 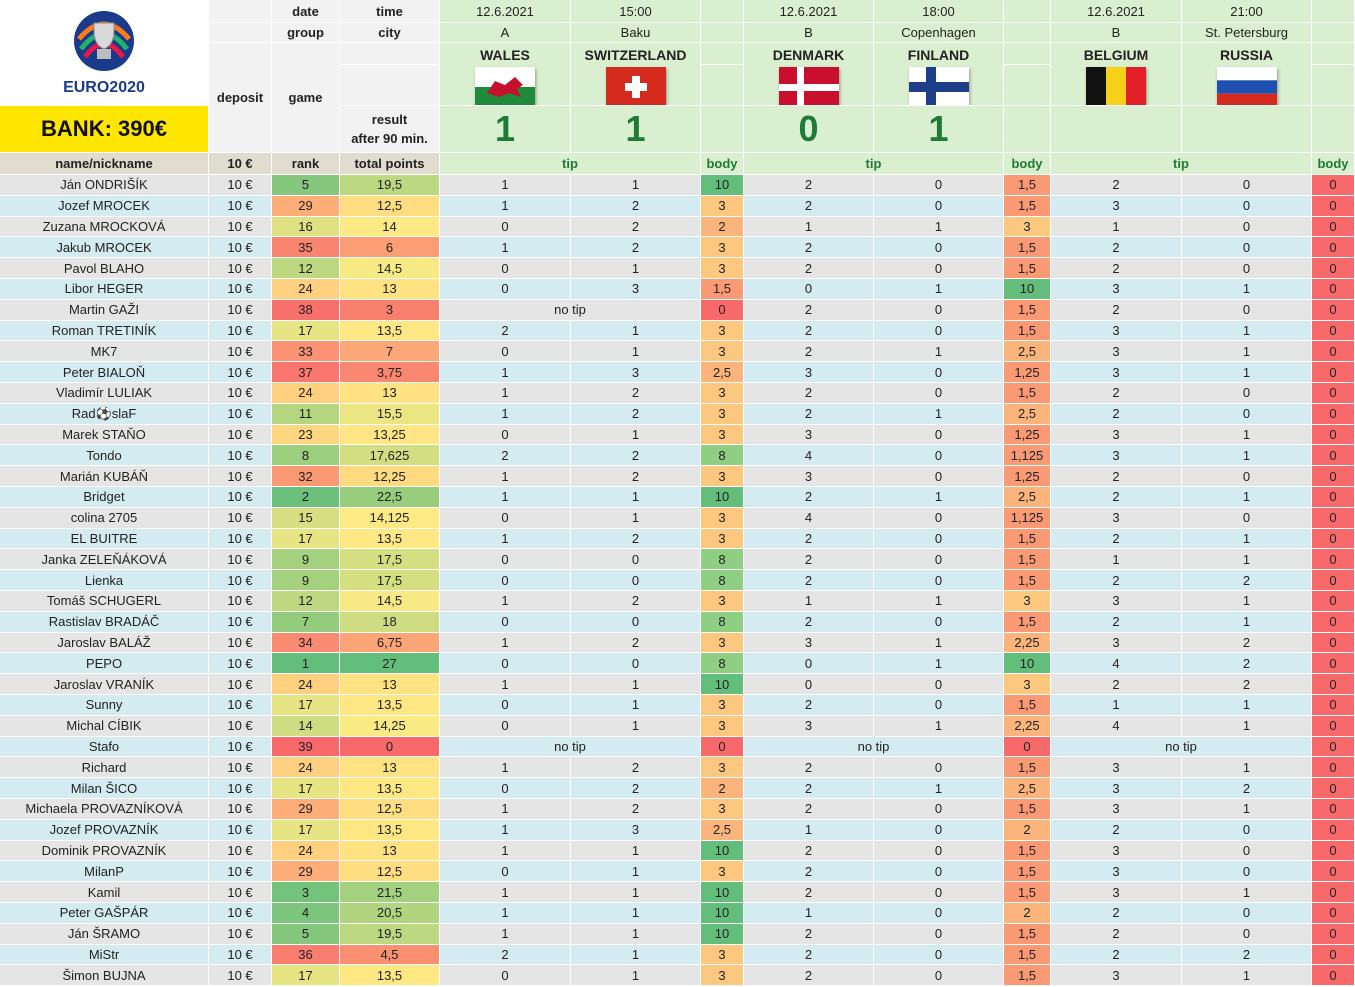 What do you see at coordinates (1181, 747) in the screenshot?
I see `no-tip-cell: no tip` at bounding box center [1181, 747].